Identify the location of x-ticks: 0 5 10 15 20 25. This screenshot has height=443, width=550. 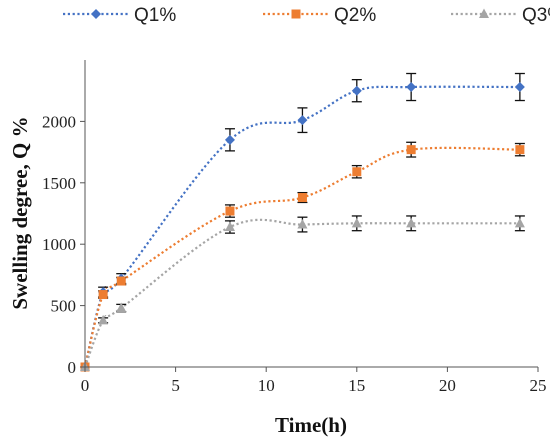
(314, 381).